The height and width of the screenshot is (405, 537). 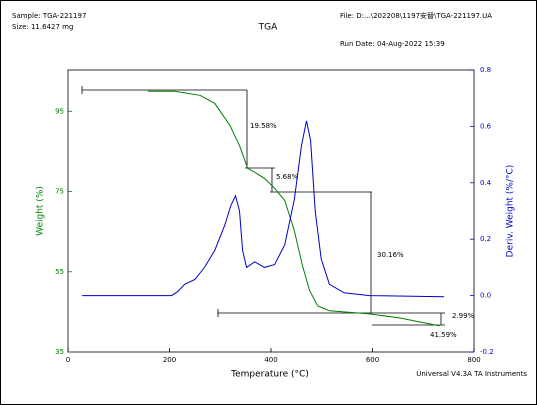 What do you see at coordinates (169, 360) in the screenshot?
I see `x-tick-label: 200` at bounding box center [169, 360].